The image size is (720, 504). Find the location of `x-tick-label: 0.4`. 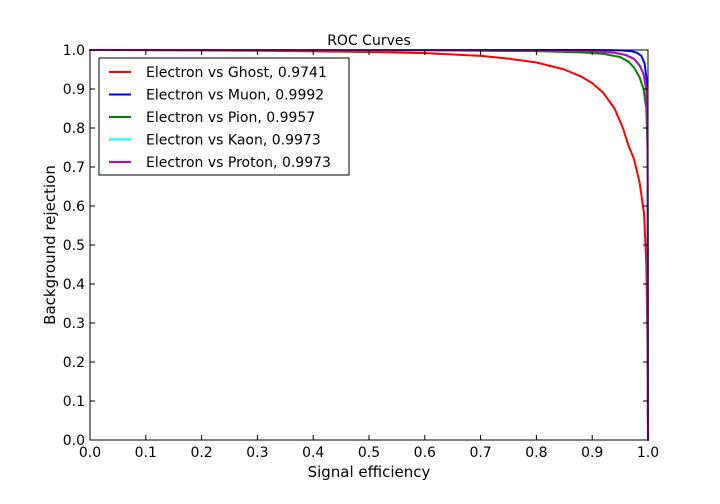

x-tick-label: 0.4 is located at coordinates (313, 453).